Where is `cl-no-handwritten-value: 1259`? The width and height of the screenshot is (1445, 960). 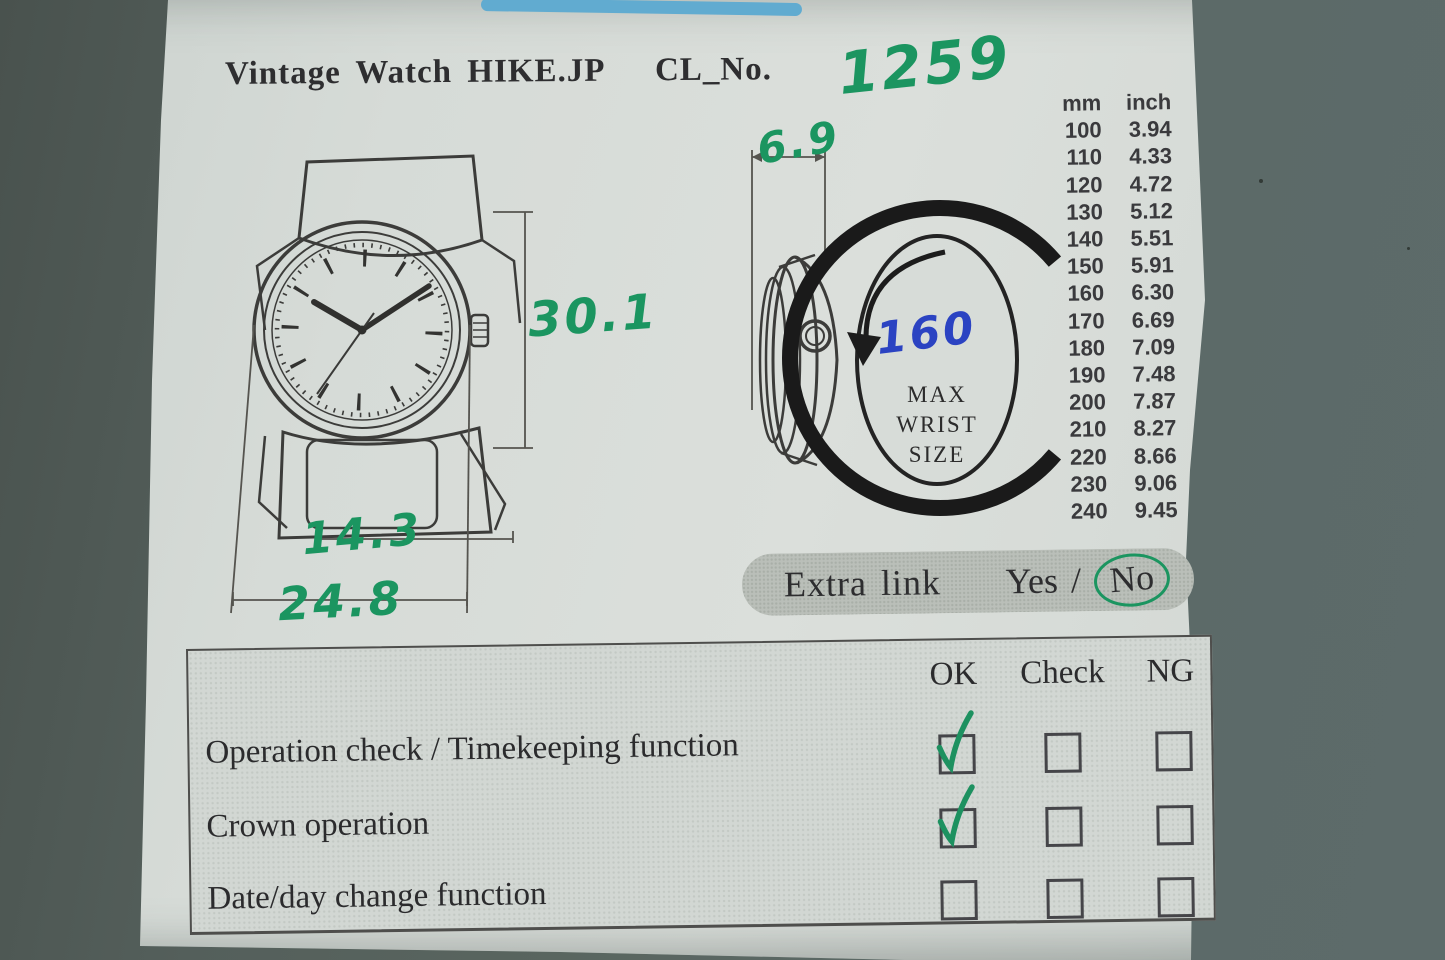 cl-no-handwritten-value: 1259 is located at coordinates (924, 65).